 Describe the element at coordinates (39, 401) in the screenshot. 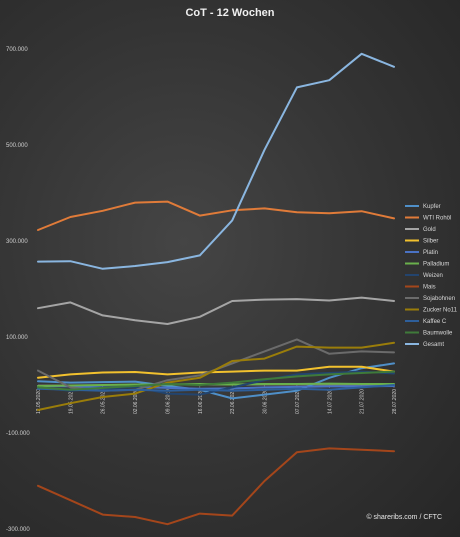

I see `x-tick-label: 12.05.2020` at that location.